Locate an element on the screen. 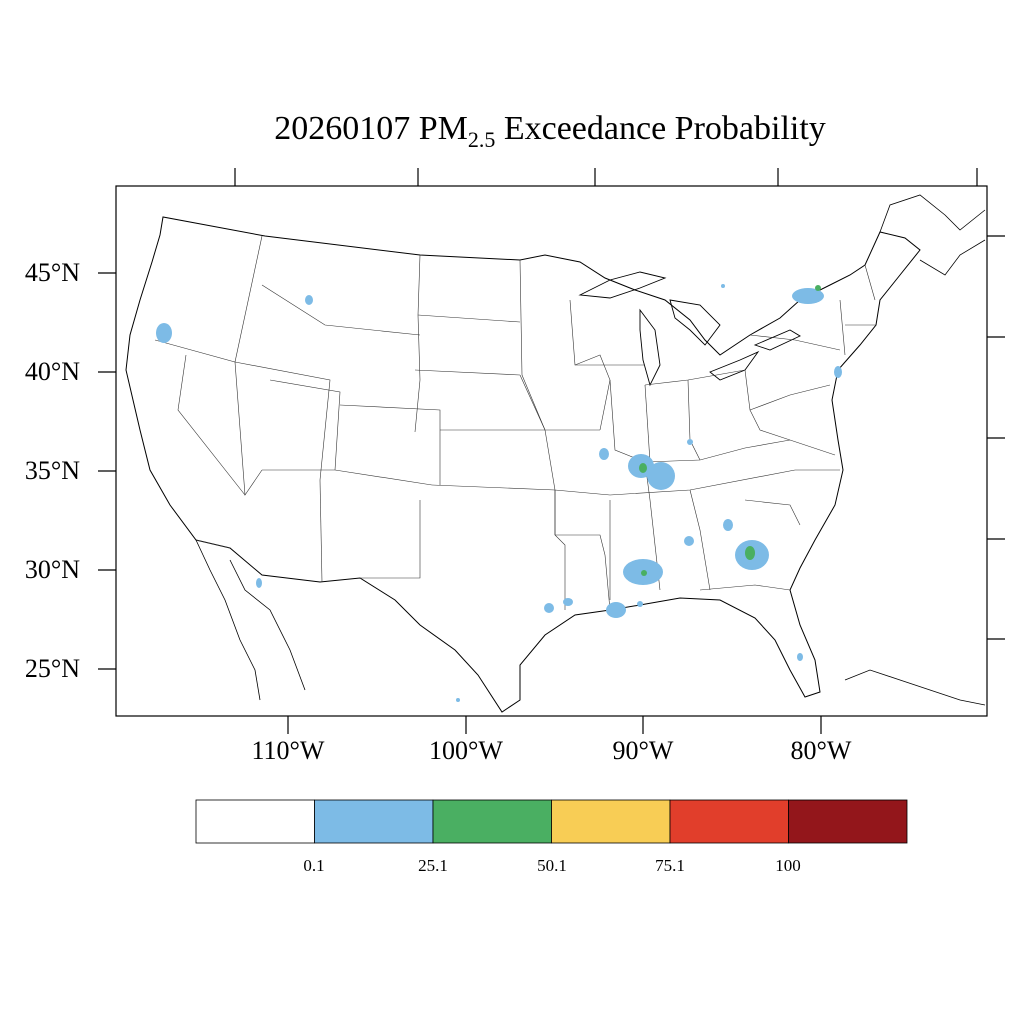 Image resolution: width=1024 pixels, height=1024 pixels. prob-area-michigan-north is located at coordinates (723, 286).